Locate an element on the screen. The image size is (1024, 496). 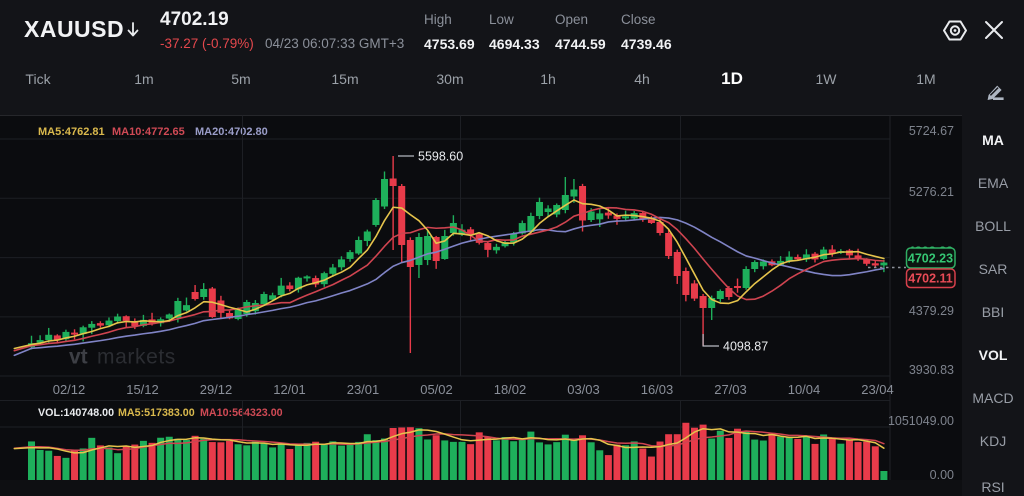
svg-text: 4702.23 is located at coordinates (930, 259).